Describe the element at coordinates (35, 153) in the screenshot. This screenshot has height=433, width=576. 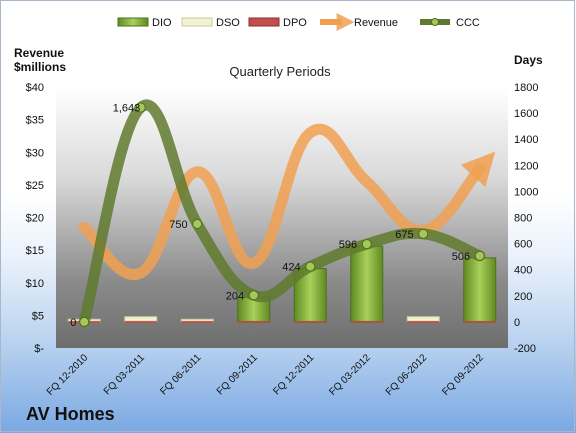
I see `left-tick-label: $30` at that location.